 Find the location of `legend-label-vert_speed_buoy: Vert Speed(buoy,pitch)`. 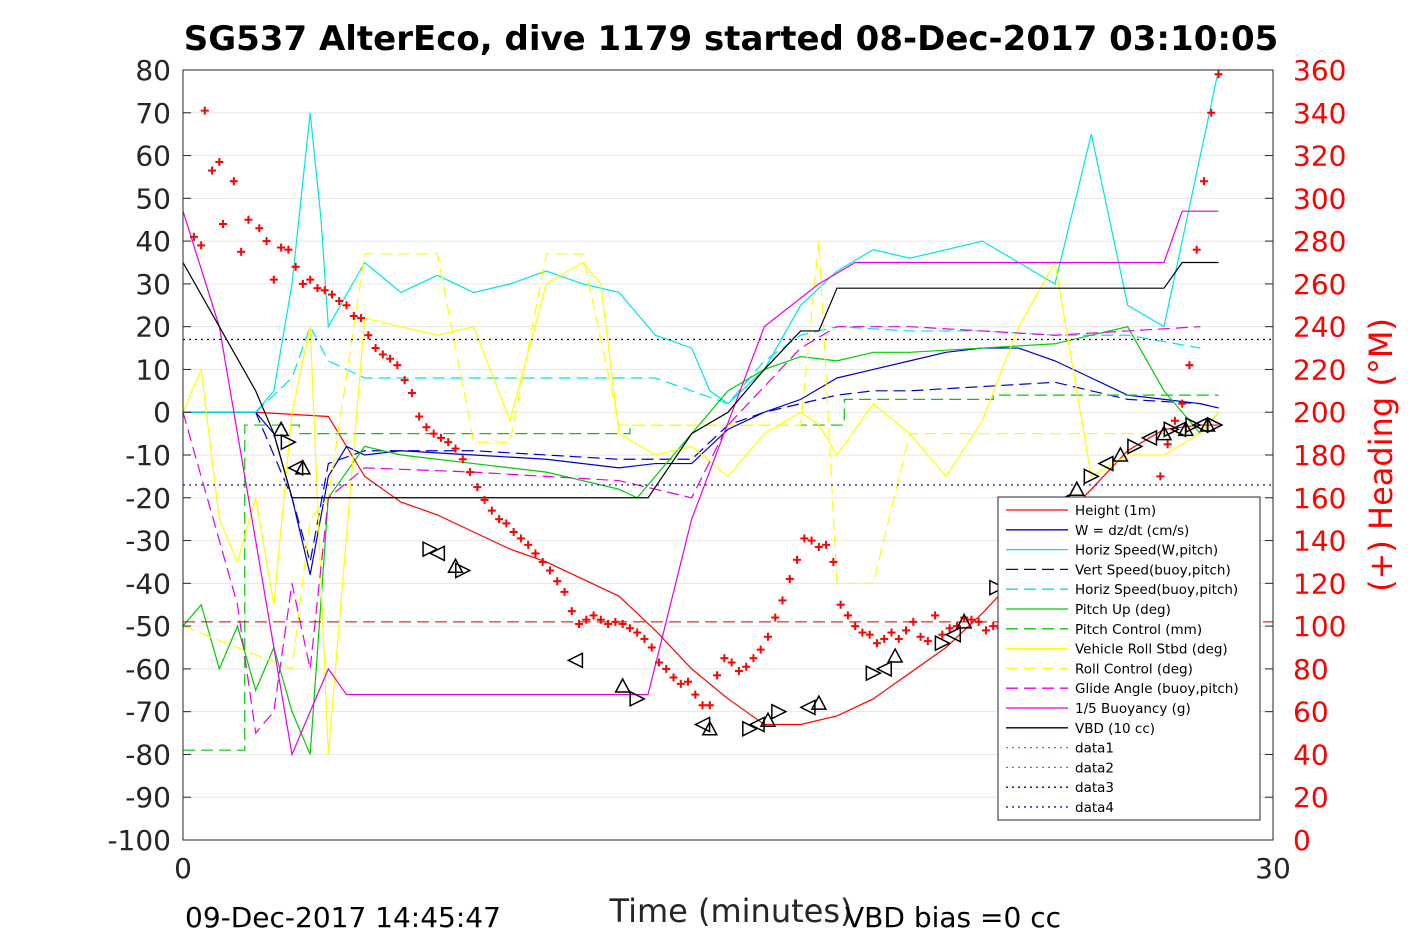

legend-label-vert_speed_buoy: Vert Speed(buoy,pitch) is located at coordinates (1153, 570).